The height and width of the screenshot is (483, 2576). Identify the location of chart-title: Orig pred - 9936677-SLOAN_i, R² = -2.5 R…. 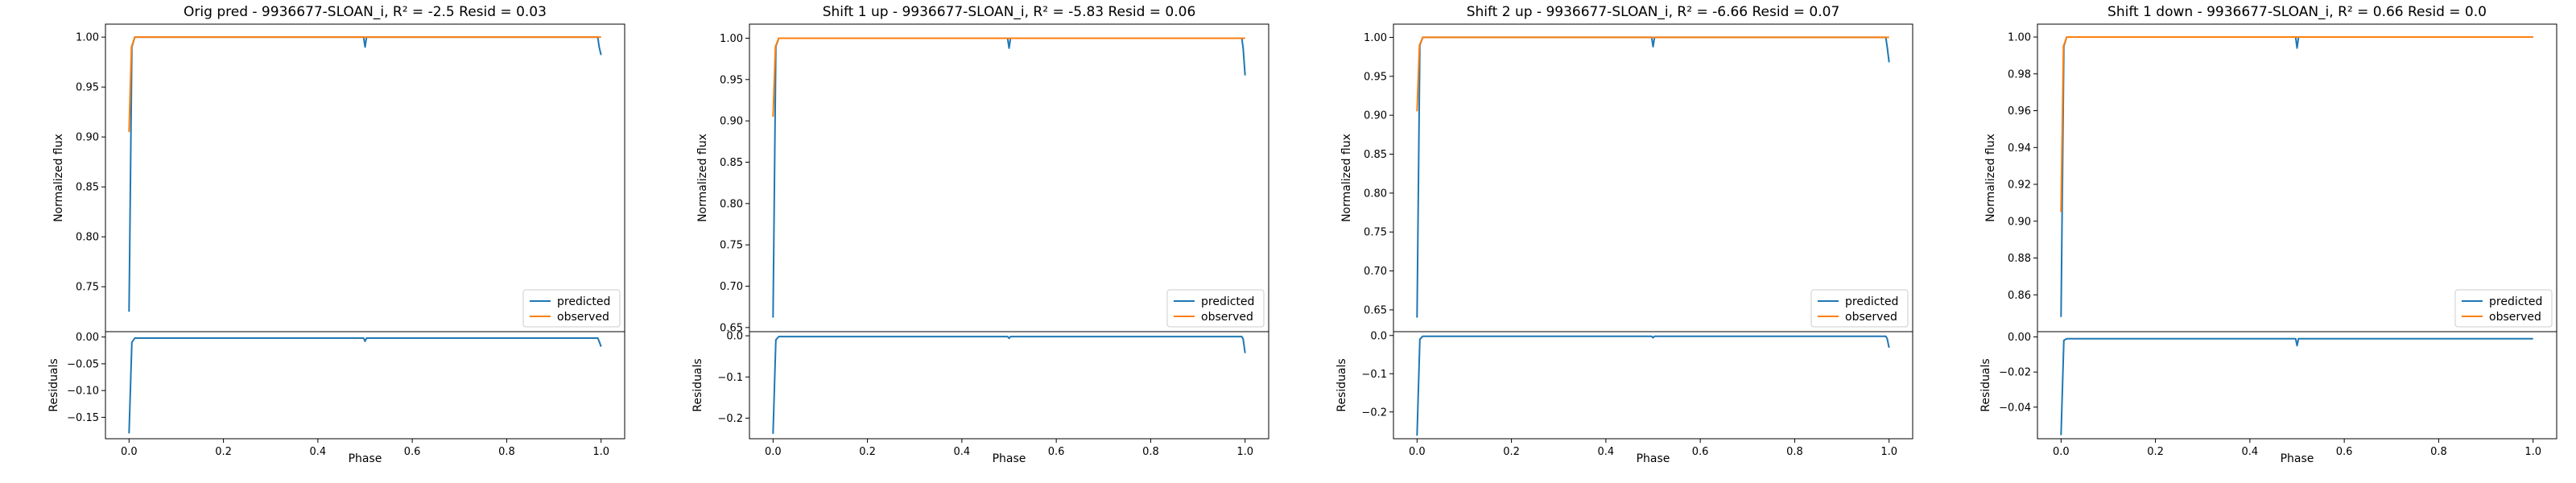
(365, 12).